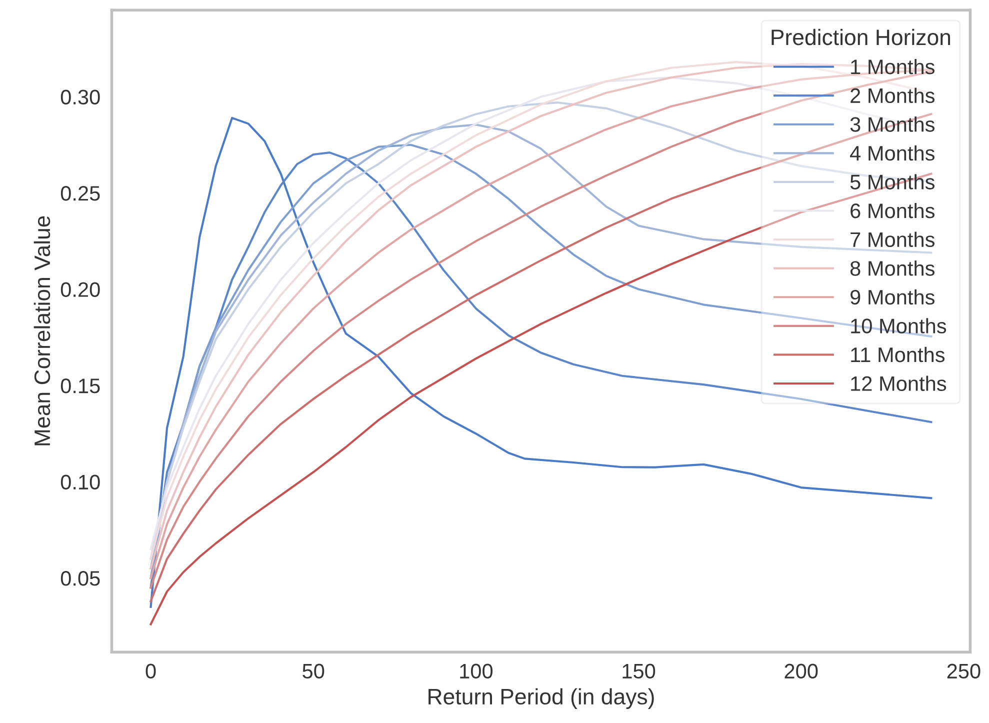 This screenshot has width=989, height=723. Describe the element at coordinates (42, 331) in the screenshot. I see `y-axis-title: Mean Correlation Value` at that location.